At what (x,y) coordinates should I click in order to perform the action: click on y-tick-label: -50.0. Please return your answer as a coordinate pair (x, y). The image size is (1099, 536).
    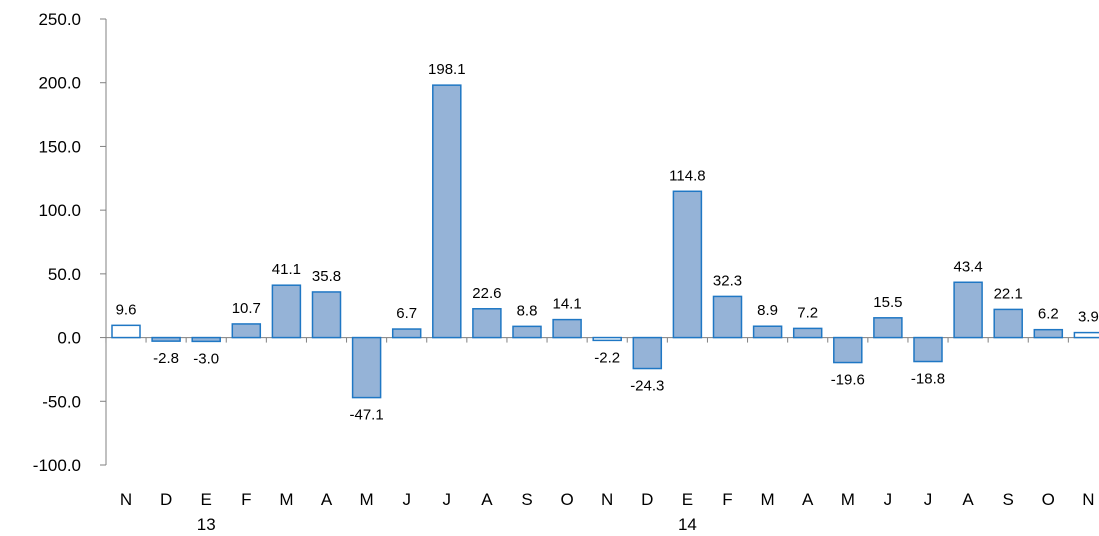
    Looking at the image, I should click on (61, 401).